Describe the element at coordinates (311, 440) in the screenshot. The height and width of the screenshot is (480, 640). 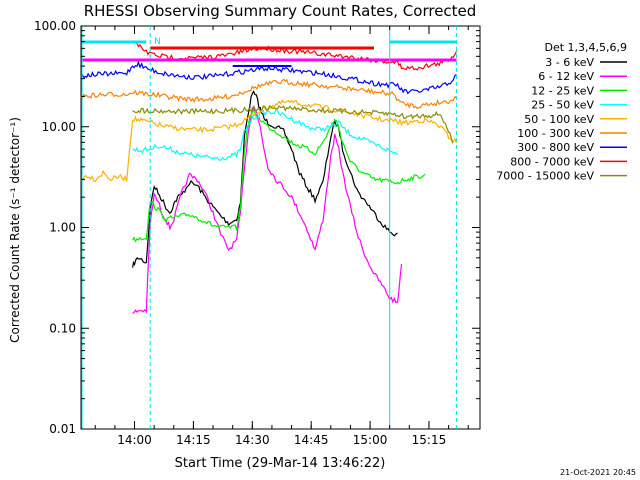
I see `x-tick-label: 14:45` at that location.